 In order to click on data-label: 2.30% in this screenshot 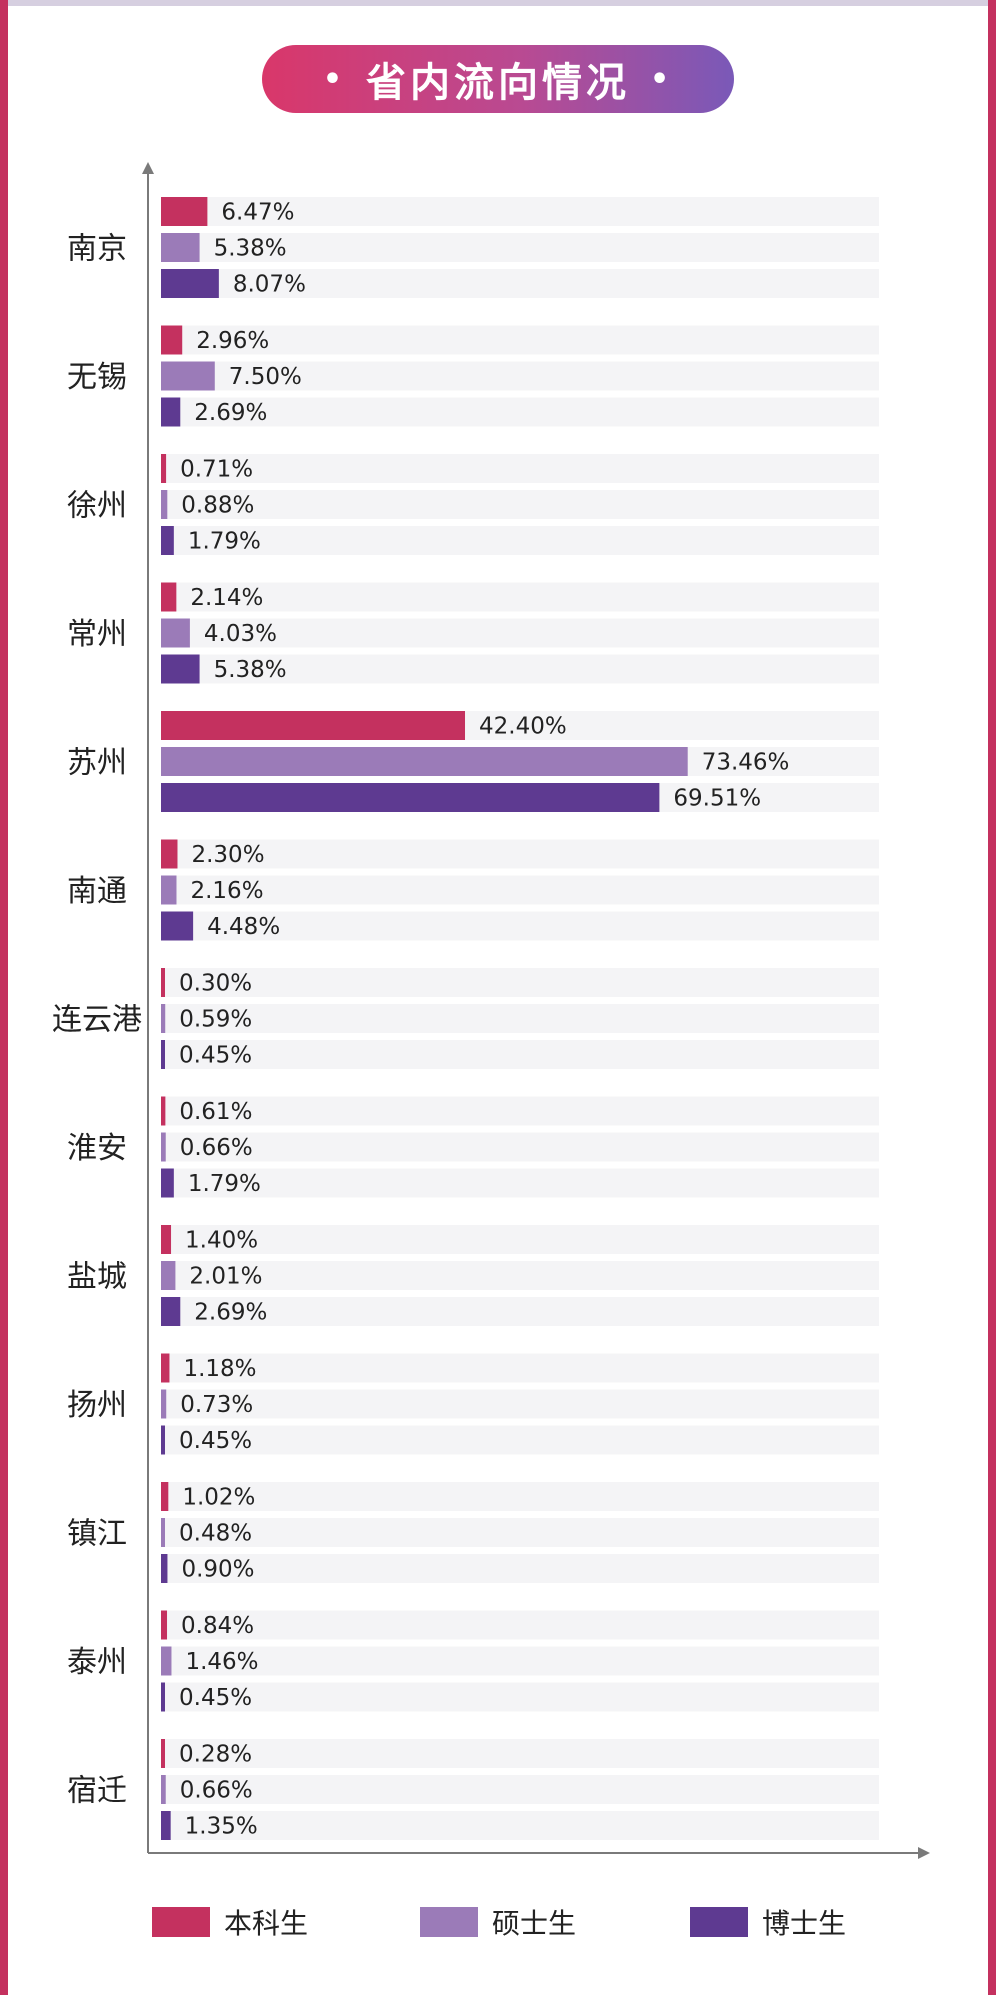, I will do `click(227, 855)`.